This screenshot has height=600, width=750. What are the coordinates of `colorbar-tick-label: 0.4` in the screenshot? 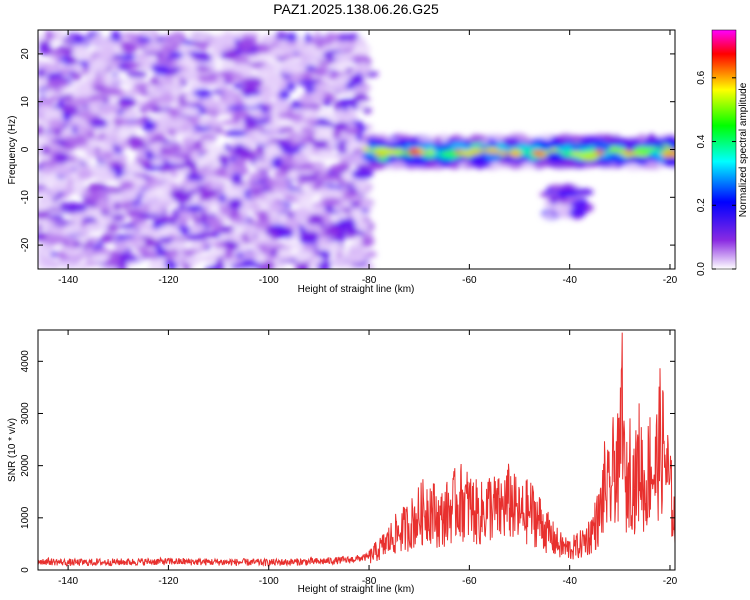 It's located at (701, 141).